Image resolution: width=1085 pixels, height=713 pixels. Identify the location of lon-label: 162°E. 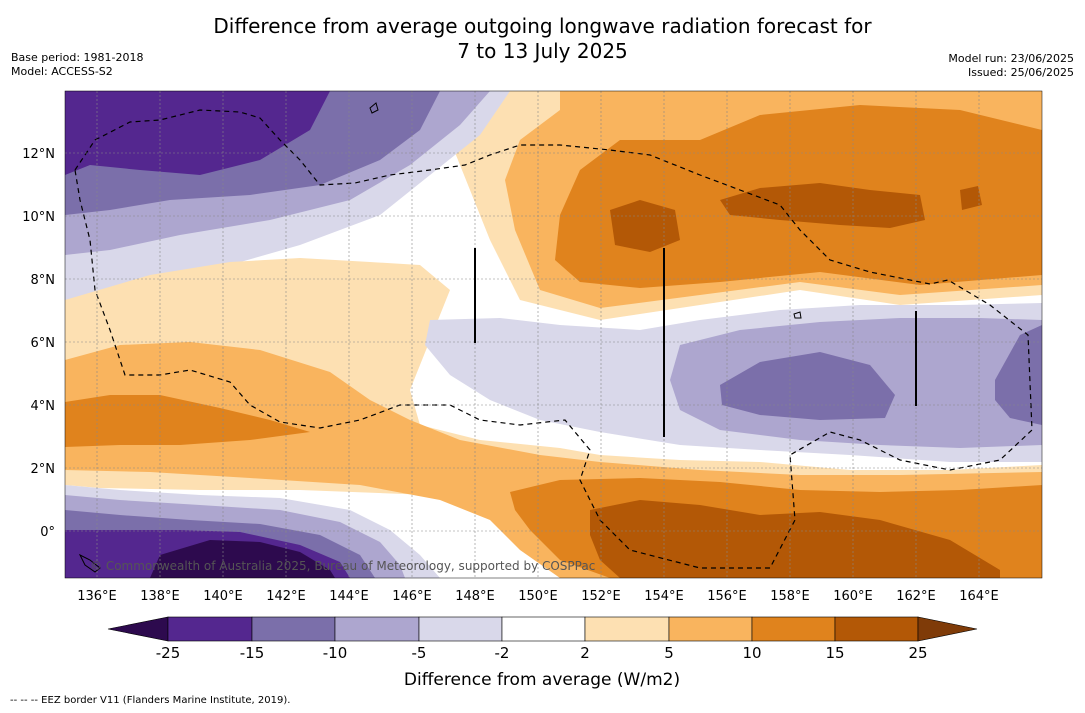
(916, 596).